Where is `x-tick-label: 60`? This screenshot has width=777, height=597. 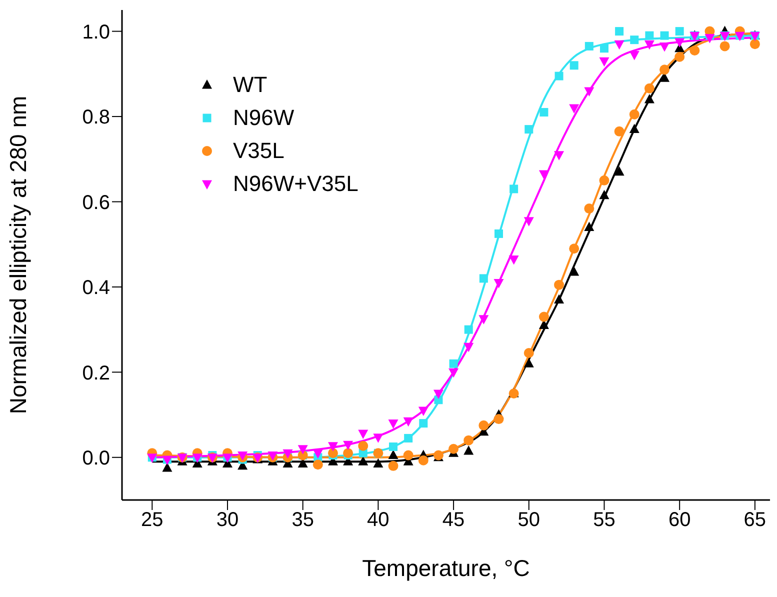
x-tick-label: 60 is located at coordinates (679, 520).